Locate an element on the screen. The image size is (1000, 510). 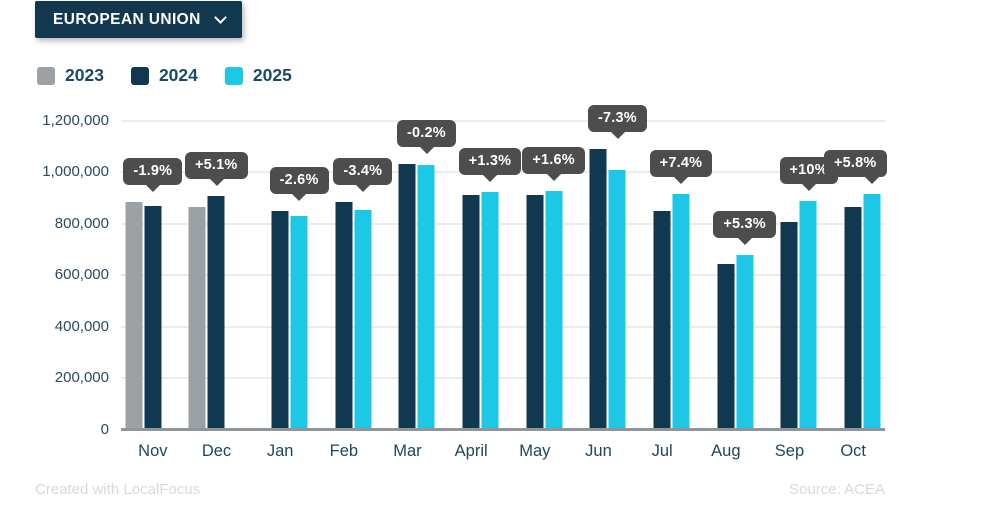
bar-2024-Jul is located at coordinates (662, 320).